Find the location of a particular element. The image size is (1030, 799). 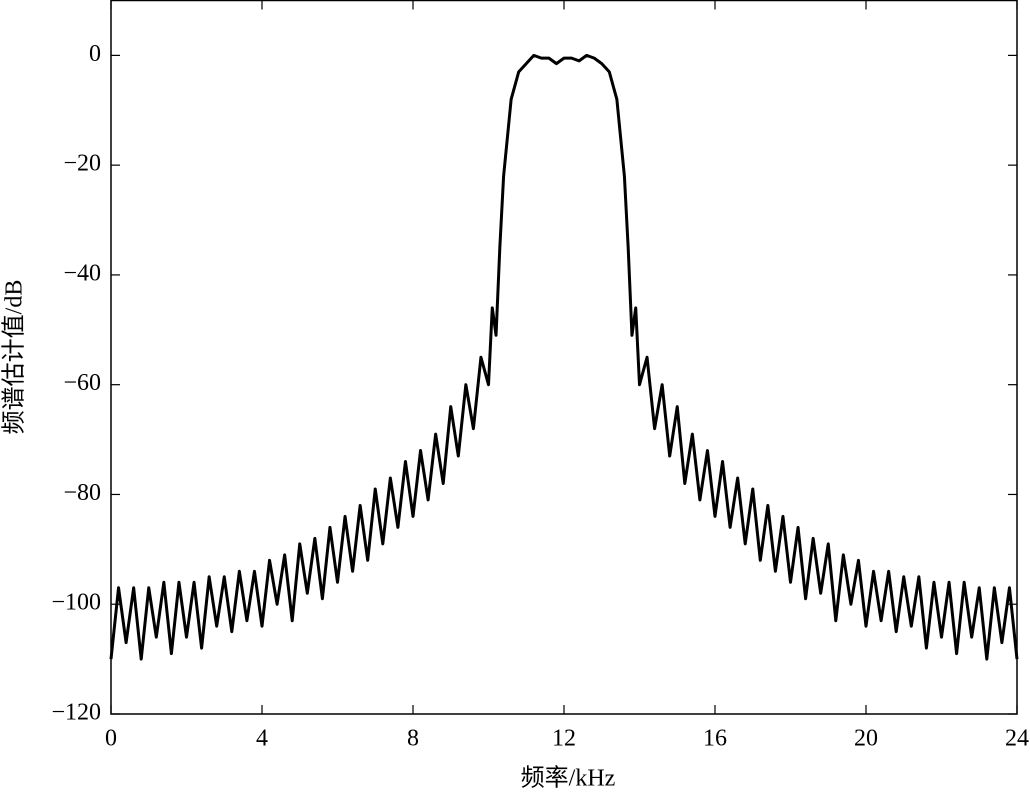

x-tick-label: 24 is located at coordinates (1017, 739).